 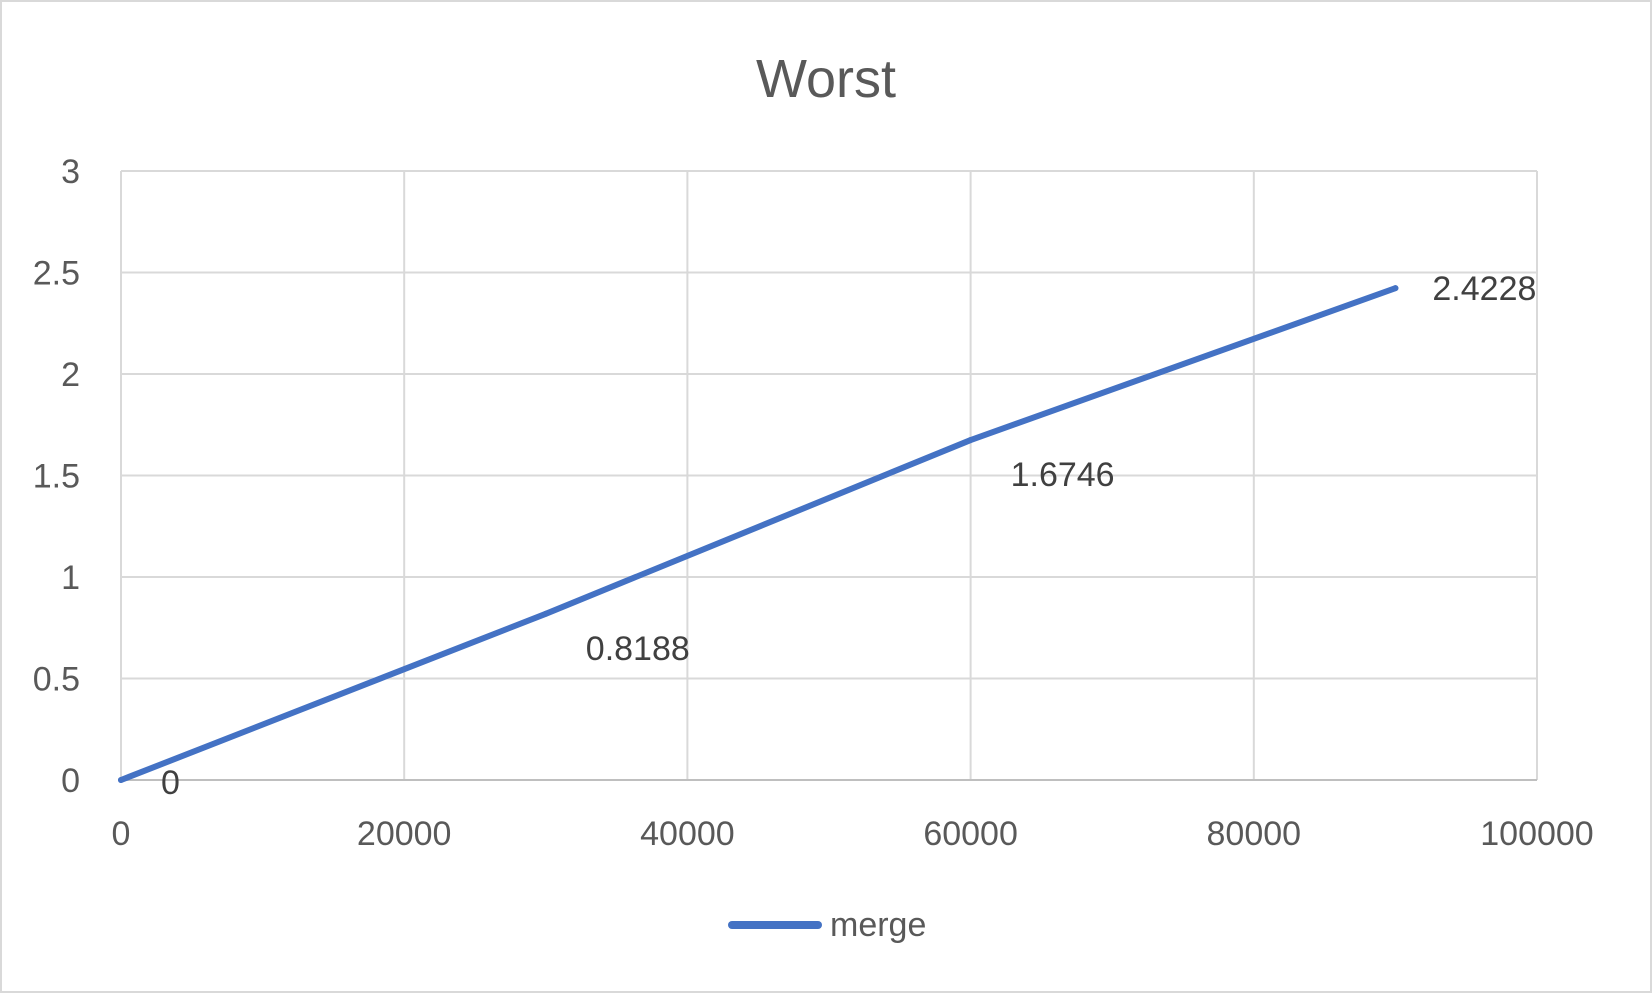 I want to click on y-tick-label: 2, so click(x=70, y=375).